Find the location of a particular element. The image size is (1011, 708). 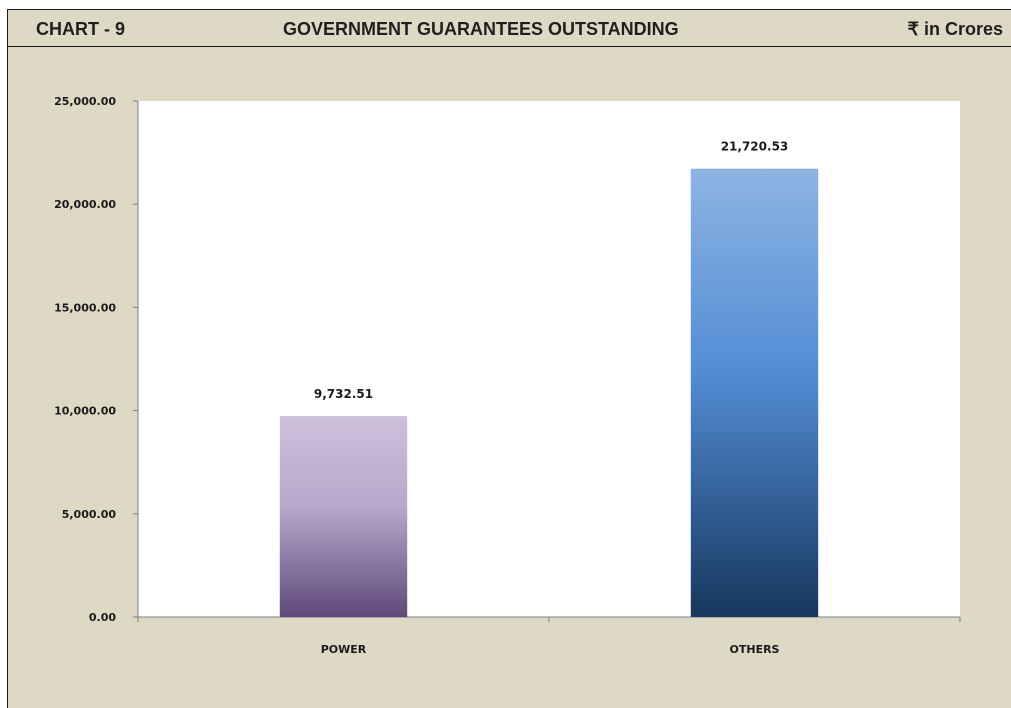

y-tick-label: 10,000.00 is located at coordinates (85, 411).